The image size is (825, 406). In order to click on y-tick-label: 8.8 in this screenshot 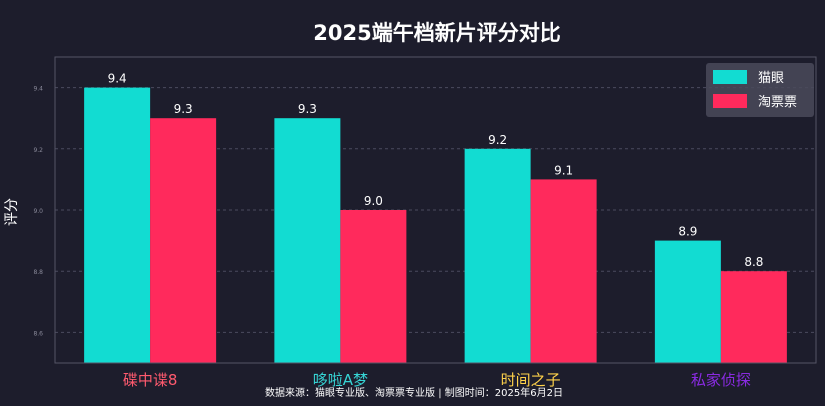, I will do `click(38, 272)`.